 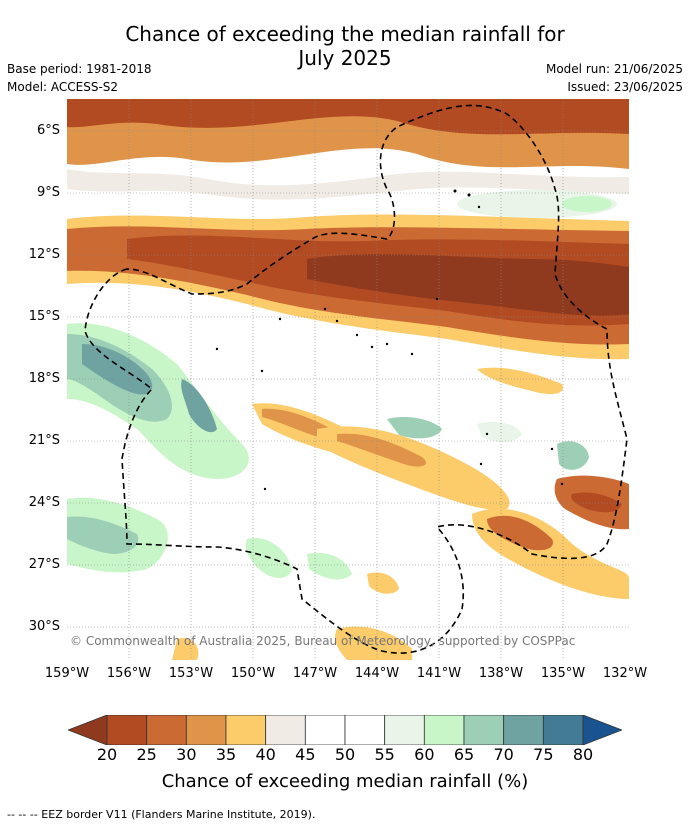 What do you see at coordinates (424, 754) in the screenshot?
I see `colorbar-tick: 60` at bounding box center [424, 754].